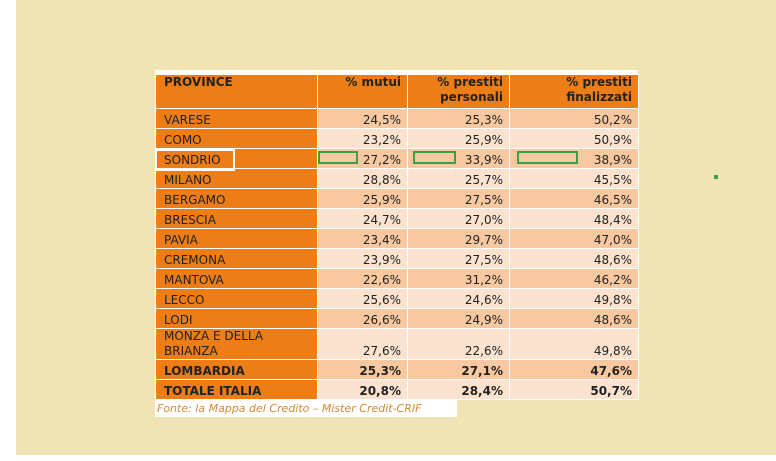  I want to click on row-label: BERGAMO, so click(236, 198).